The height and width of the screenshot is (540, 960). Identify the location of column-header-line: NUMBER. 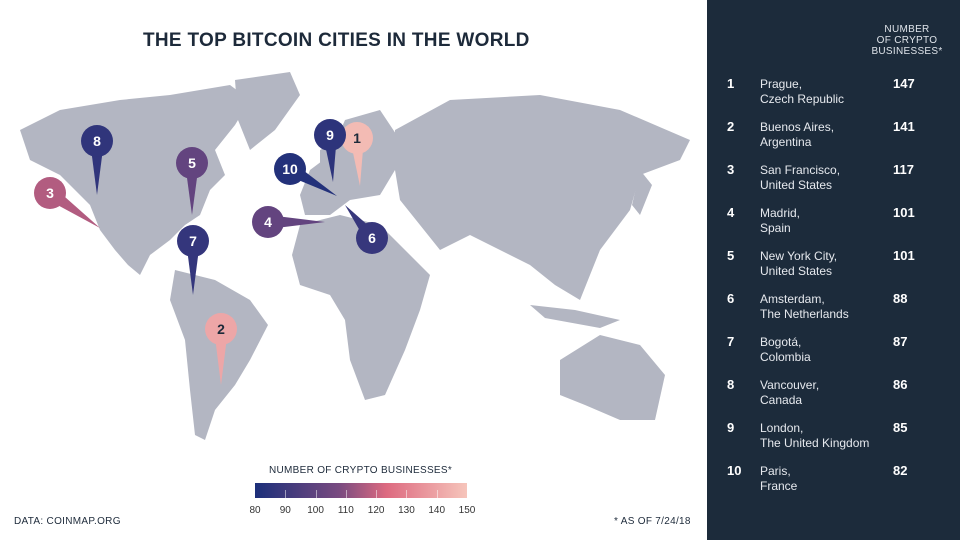
(907, 29).